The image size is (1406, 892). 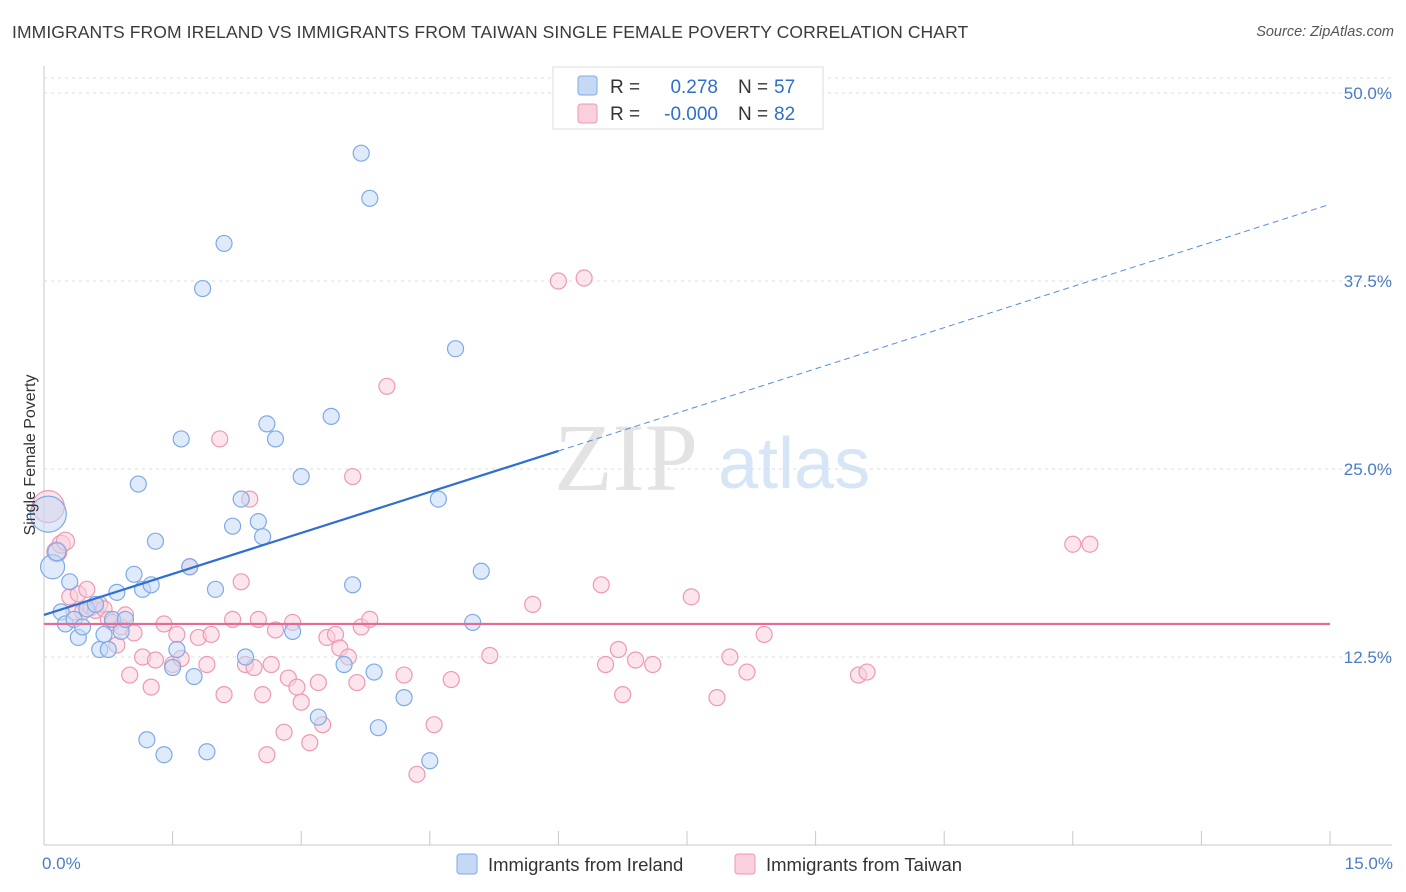 What do you see at coordinates (784, 87) in the screenshot?
I see `ireland-n-value: 57` at bounding box center [784, 87].